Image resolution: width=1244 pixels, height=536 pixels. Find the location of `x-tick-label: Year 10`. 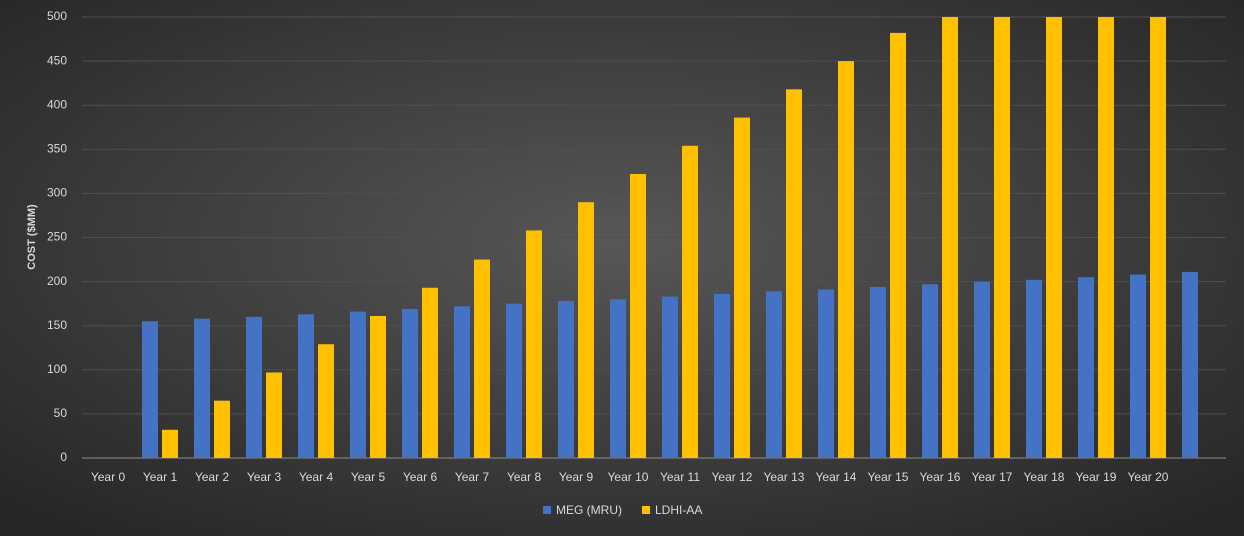

x-tick-label: Year 10 is located at coordinates (628, 477).